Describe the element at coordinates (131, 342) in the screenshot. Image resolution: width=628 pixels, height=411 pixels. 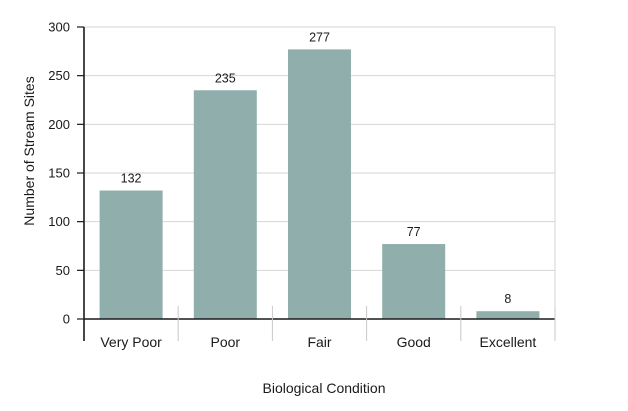
I see `x-tick-label: Very Poor` at that location.